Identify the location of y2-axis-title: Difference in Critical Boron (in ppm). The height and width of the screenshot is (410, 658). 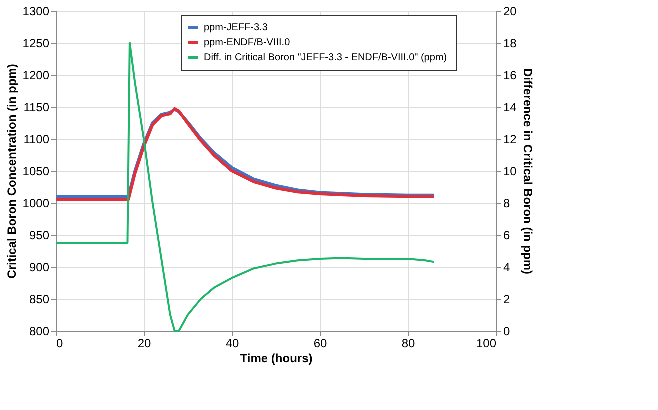
(527, 171).